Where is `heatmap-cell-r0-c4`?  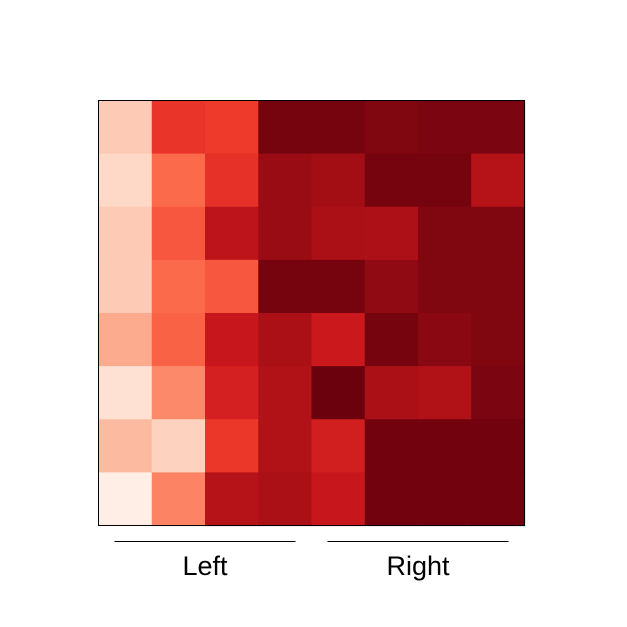
heatmap-cell-r0-c4 is located at coordinates (338, 127).